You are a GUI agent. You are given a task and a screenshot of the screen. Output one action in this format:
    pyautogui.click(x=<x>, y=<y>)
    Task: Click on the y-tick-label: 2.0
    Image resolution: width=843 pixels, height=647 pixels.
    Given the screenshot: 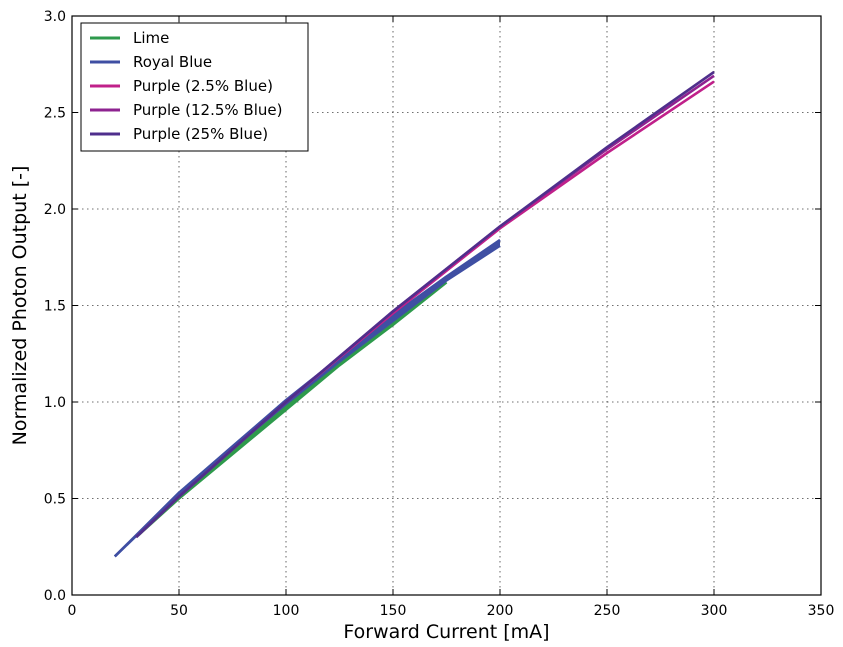 What is the action you would take?
    pyautogui.click(x=55, y=210)
    